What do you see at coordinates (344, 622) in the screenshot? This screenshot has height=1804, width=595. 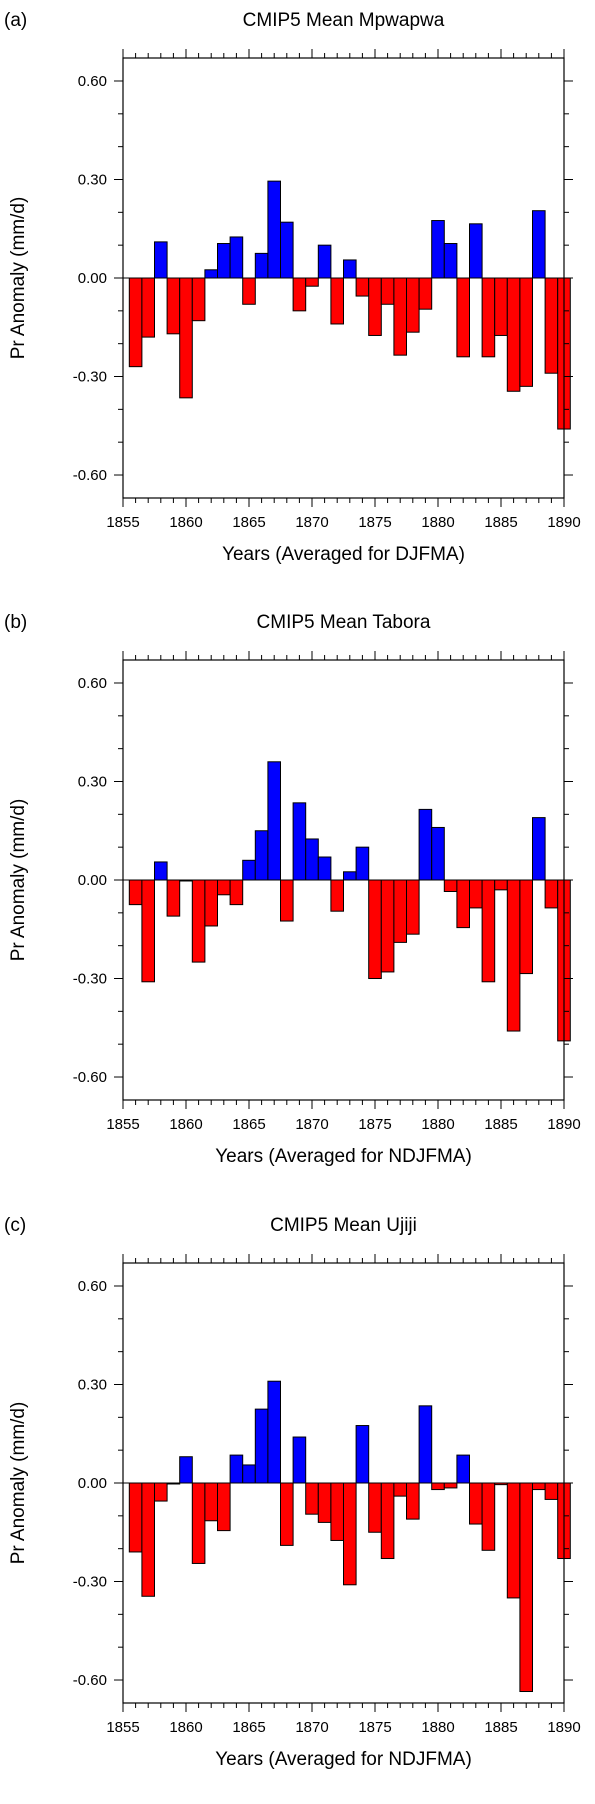 I see `chart-title: CMIP5 Mean Tabora` at bounding box center [344, 622].